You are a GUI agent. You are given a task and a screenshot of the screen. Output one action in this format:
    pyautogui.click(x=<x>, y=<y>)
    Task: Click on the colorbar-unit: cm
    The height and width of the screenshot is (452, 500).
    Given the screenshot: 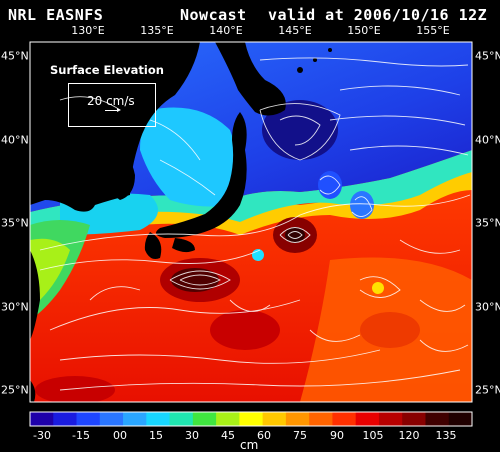 What is the action you would take?
    pyautogui.click(x=249, y=445)
    